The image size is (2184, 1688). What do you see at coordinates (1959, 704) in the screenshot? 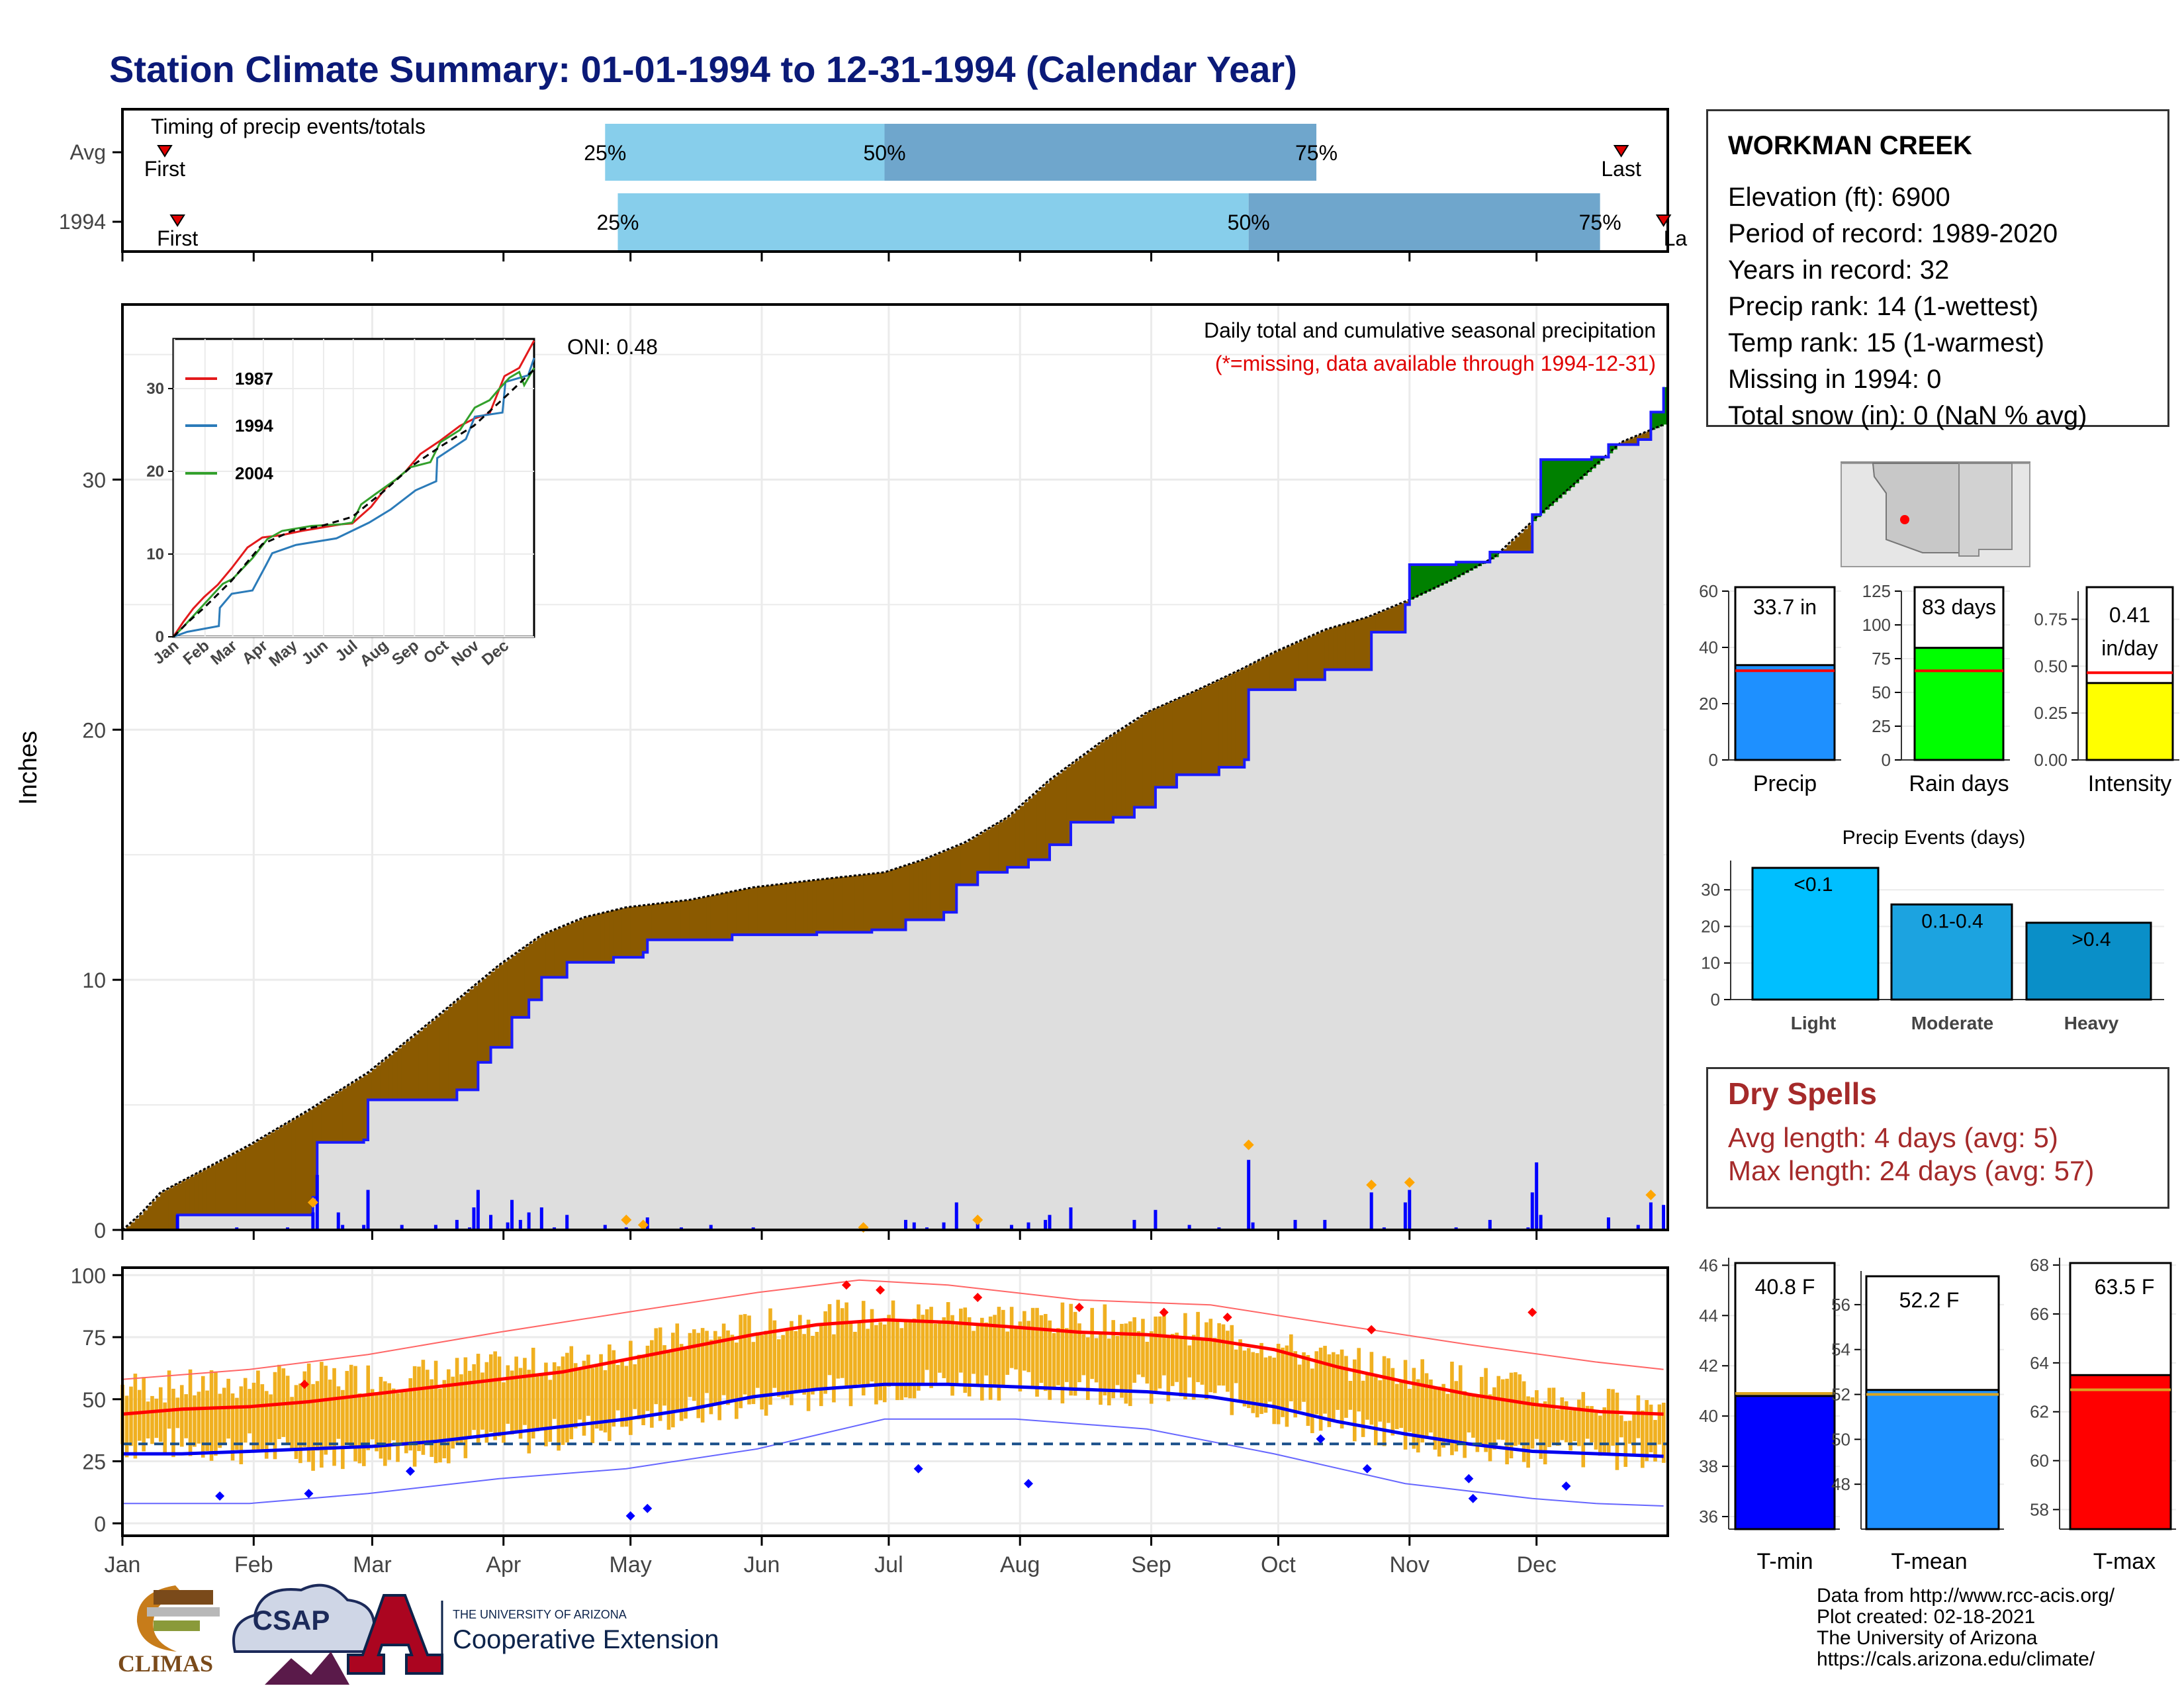
I see `totals-value-bar` at bounding box center [1959, 704].